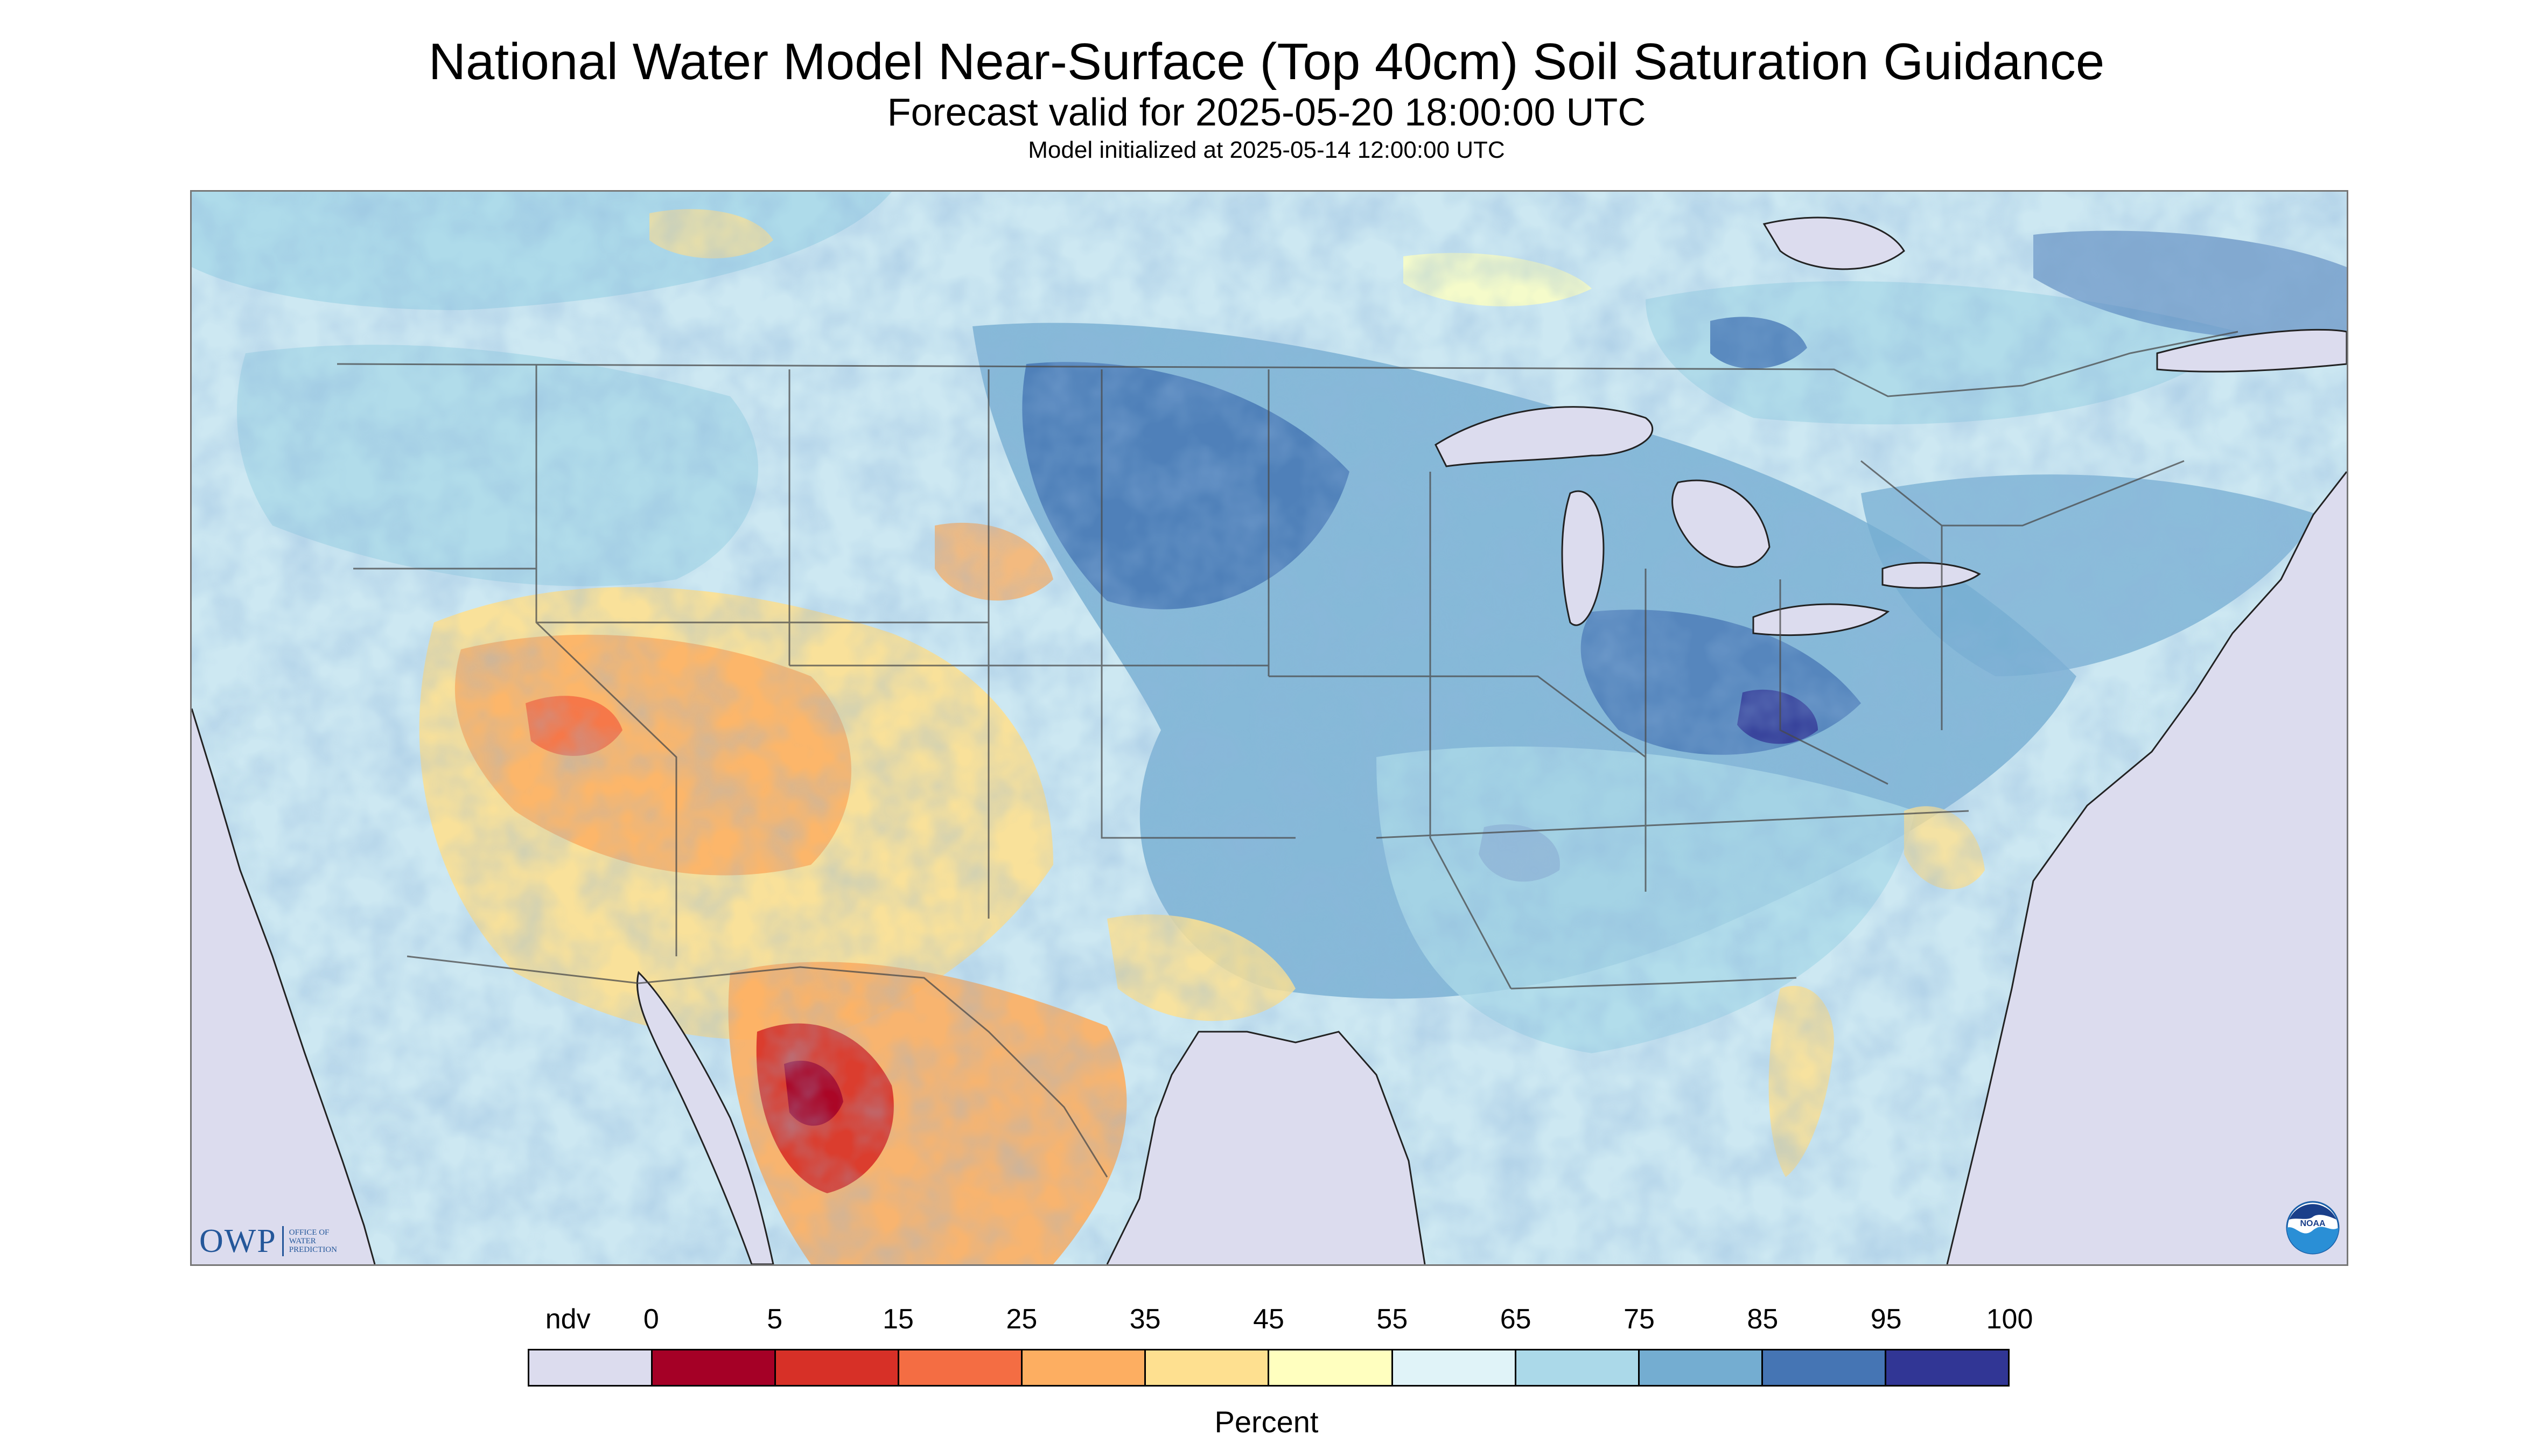  Describe the element at coordinates (313, 1249) in the screenshot. I see `owp-line-3: Prediction` at that location.